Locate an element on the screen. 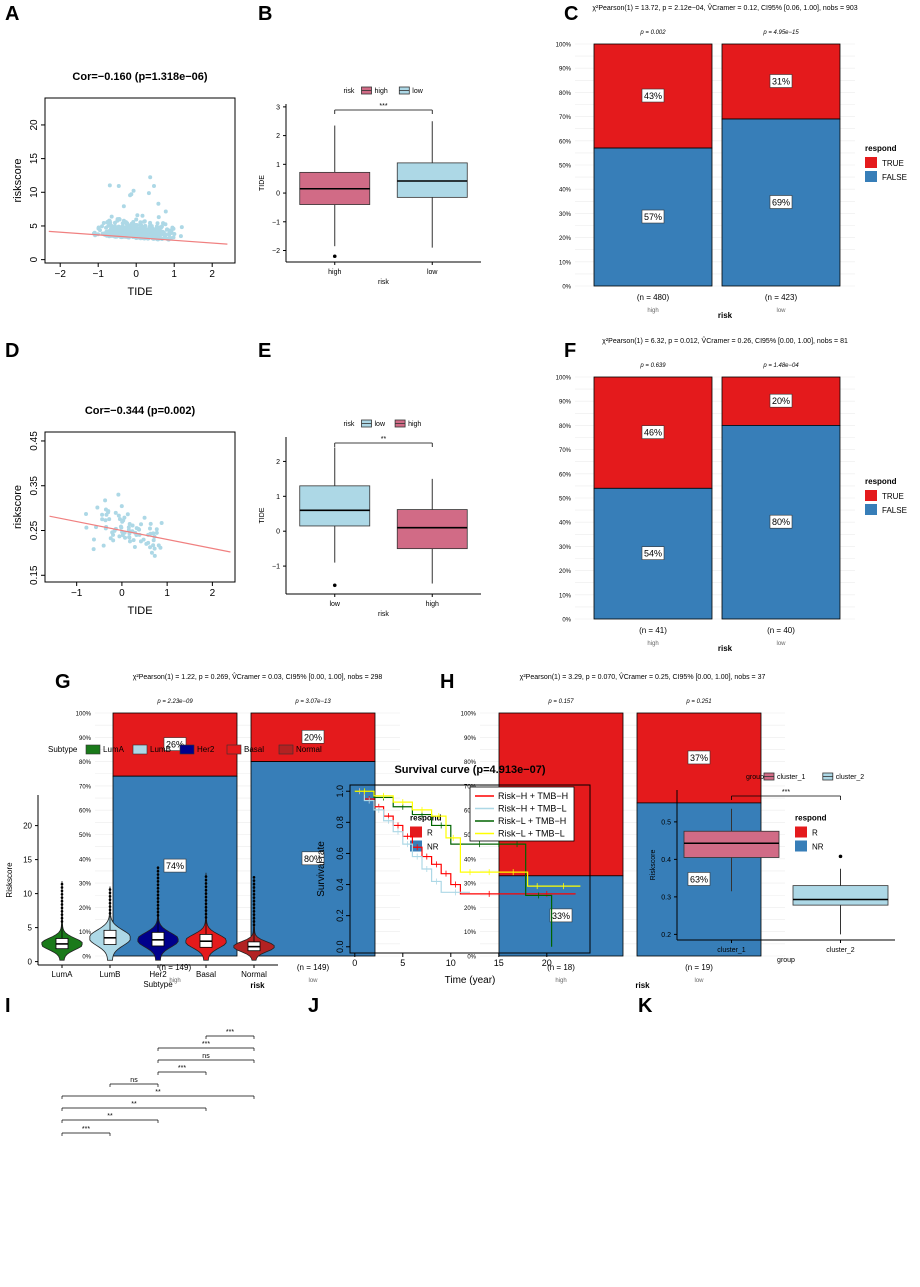 The image size is (920, 1287). p-value-label: p = 0.639 is located at coordinates (652, 366).